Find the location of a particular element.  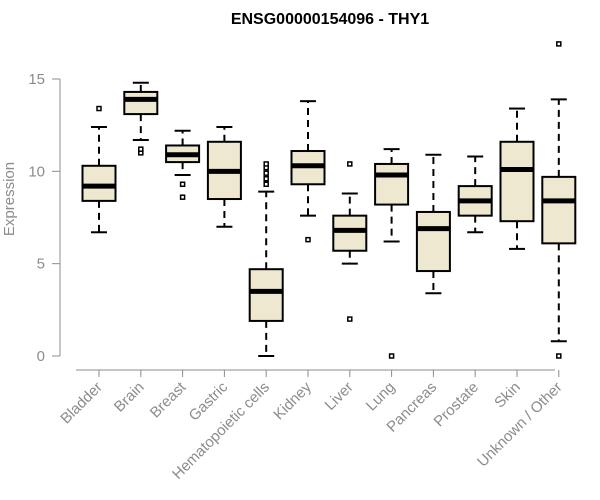

y-tick-label: 10 is located at coordinates (36, 171).